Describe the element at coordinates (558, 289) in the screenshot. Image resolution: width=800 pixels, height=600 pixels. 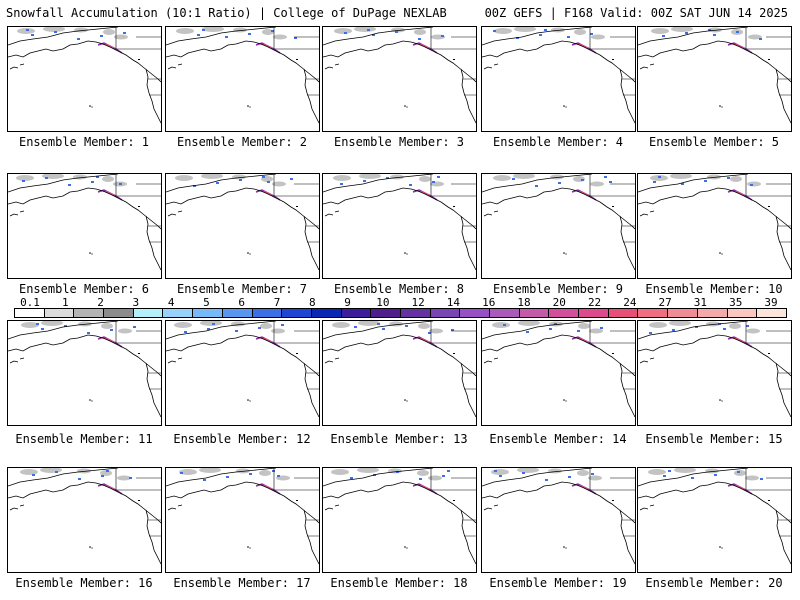
I see `ensemble-member-label: Ensemble Member: 9` at that location.